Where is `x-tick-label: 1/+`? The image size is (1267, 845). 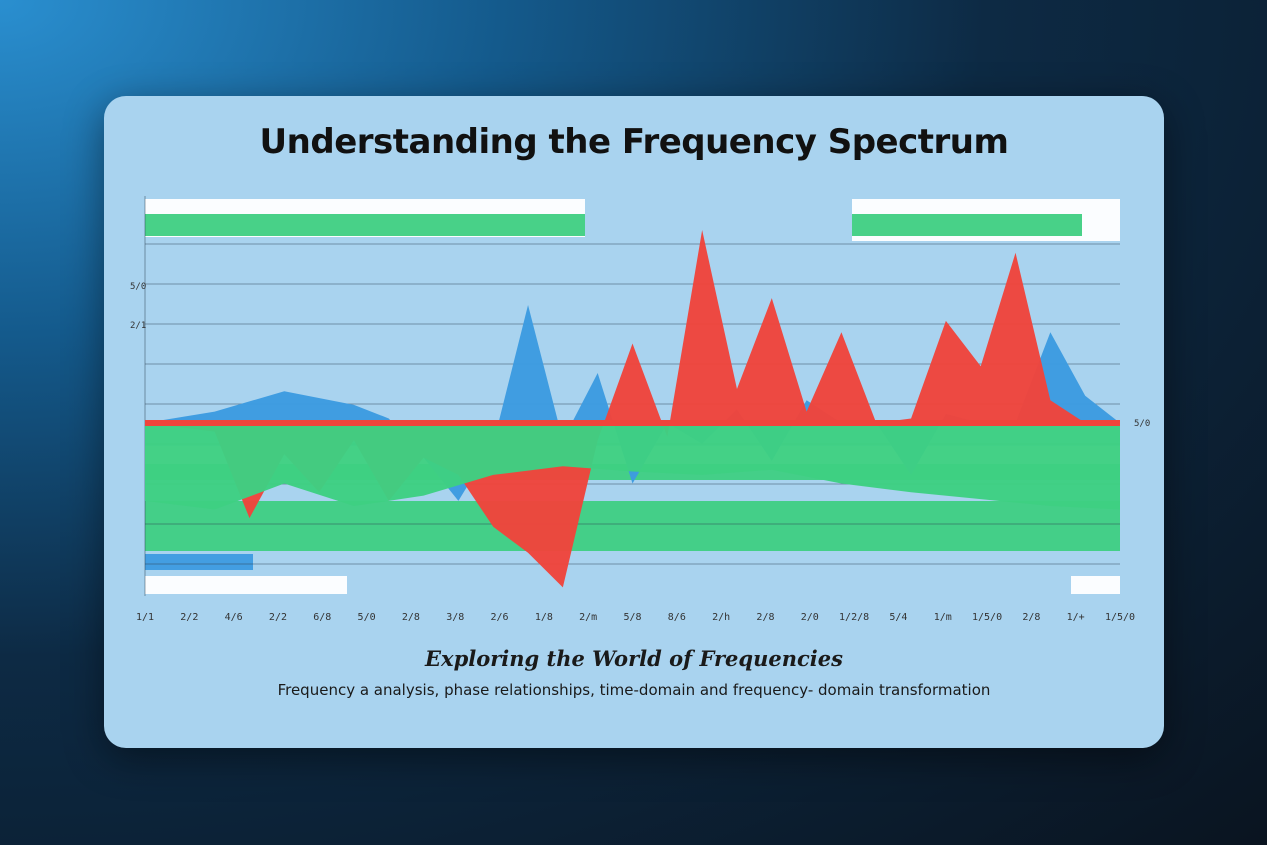 x-tick-label: 1/+ is located at coordinates (1076, 617).